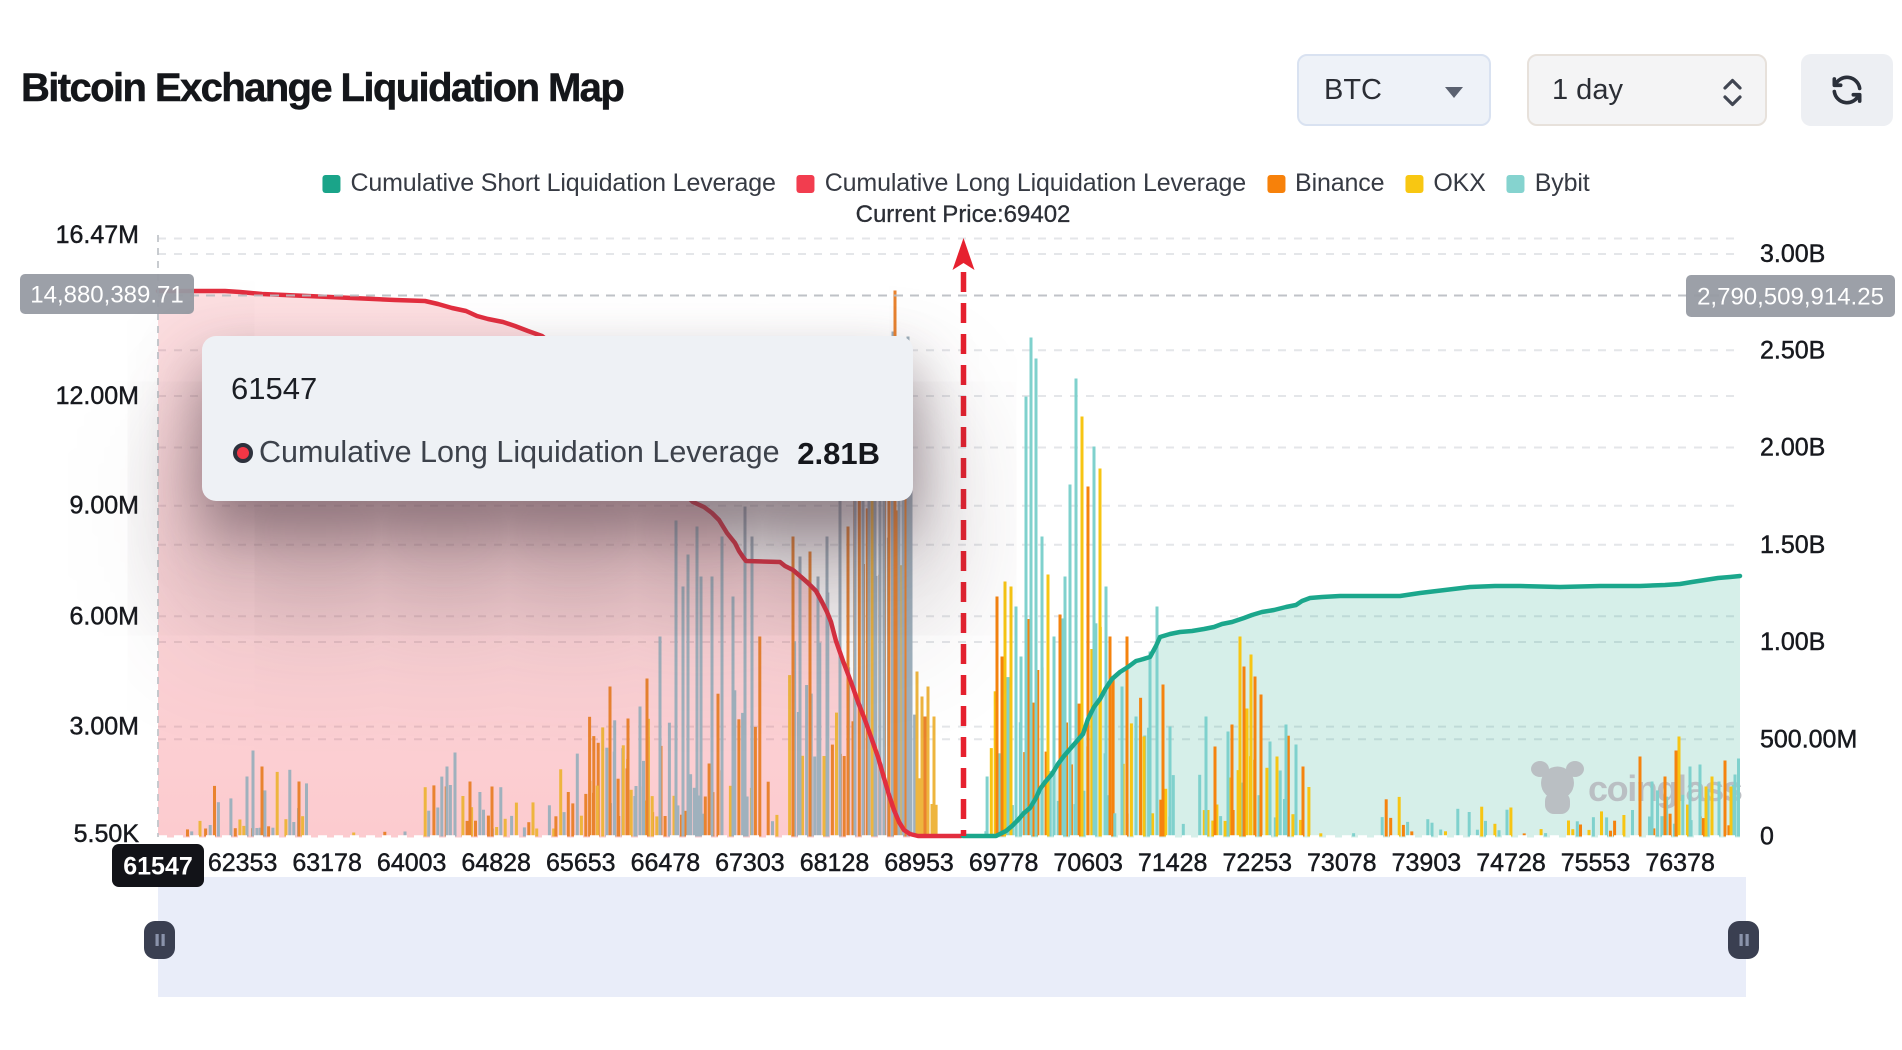  What do you see at coordinates (243, 863) in the screenshot?
I see `svg-text: 62353` at bounding box center [243, 863].